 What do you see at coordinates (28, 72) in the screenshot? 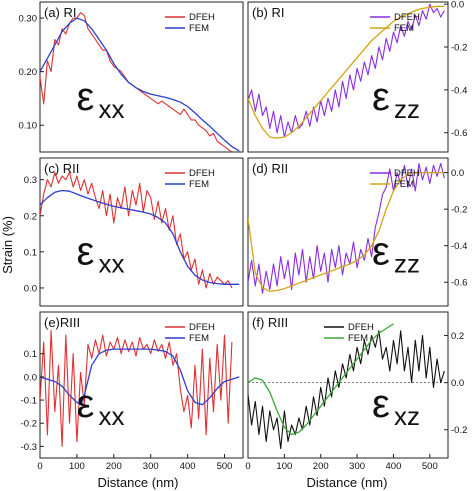
I see `y-tick-label: 0.20` at bounding box center [28, 72].